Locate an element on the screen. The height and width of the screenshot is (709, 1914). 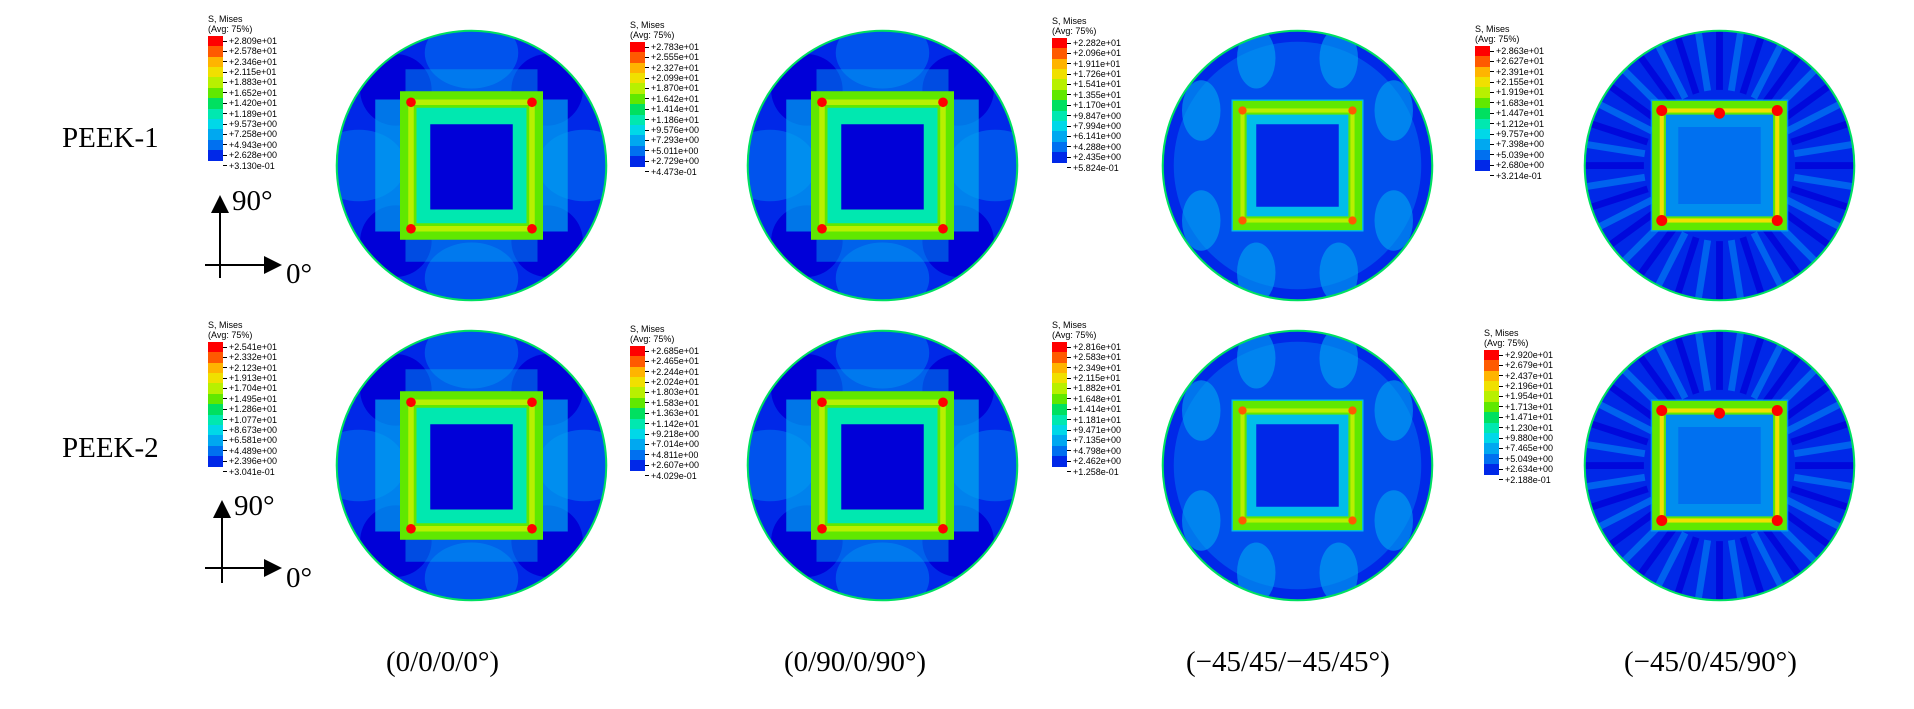
legend-value: +3.041e-01 is located at coordinates (252, 471).